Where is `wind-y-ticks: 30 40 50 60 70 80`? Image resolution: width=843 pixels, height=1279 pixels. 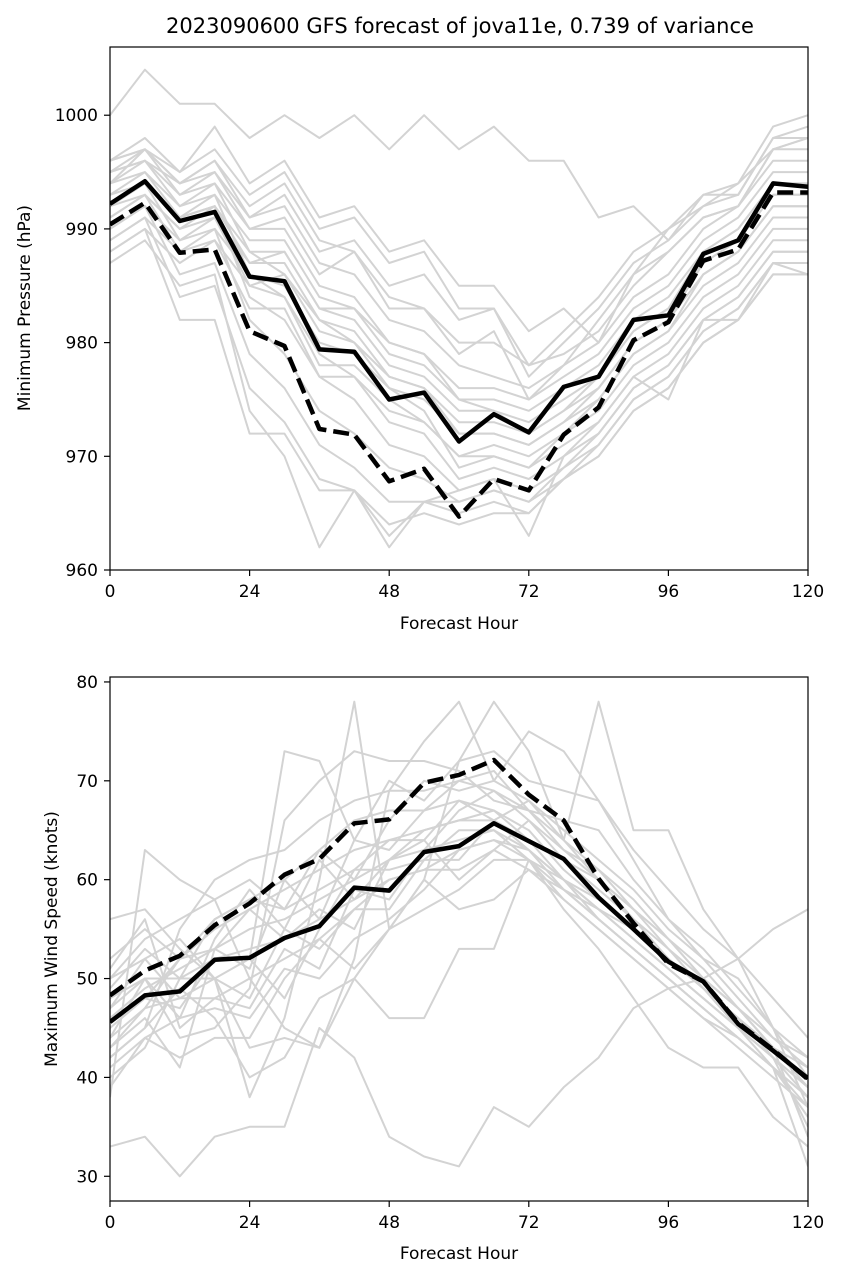
wind-y-ticks: 30 40 50 60 70 80 is located at coordinates (93, 930).